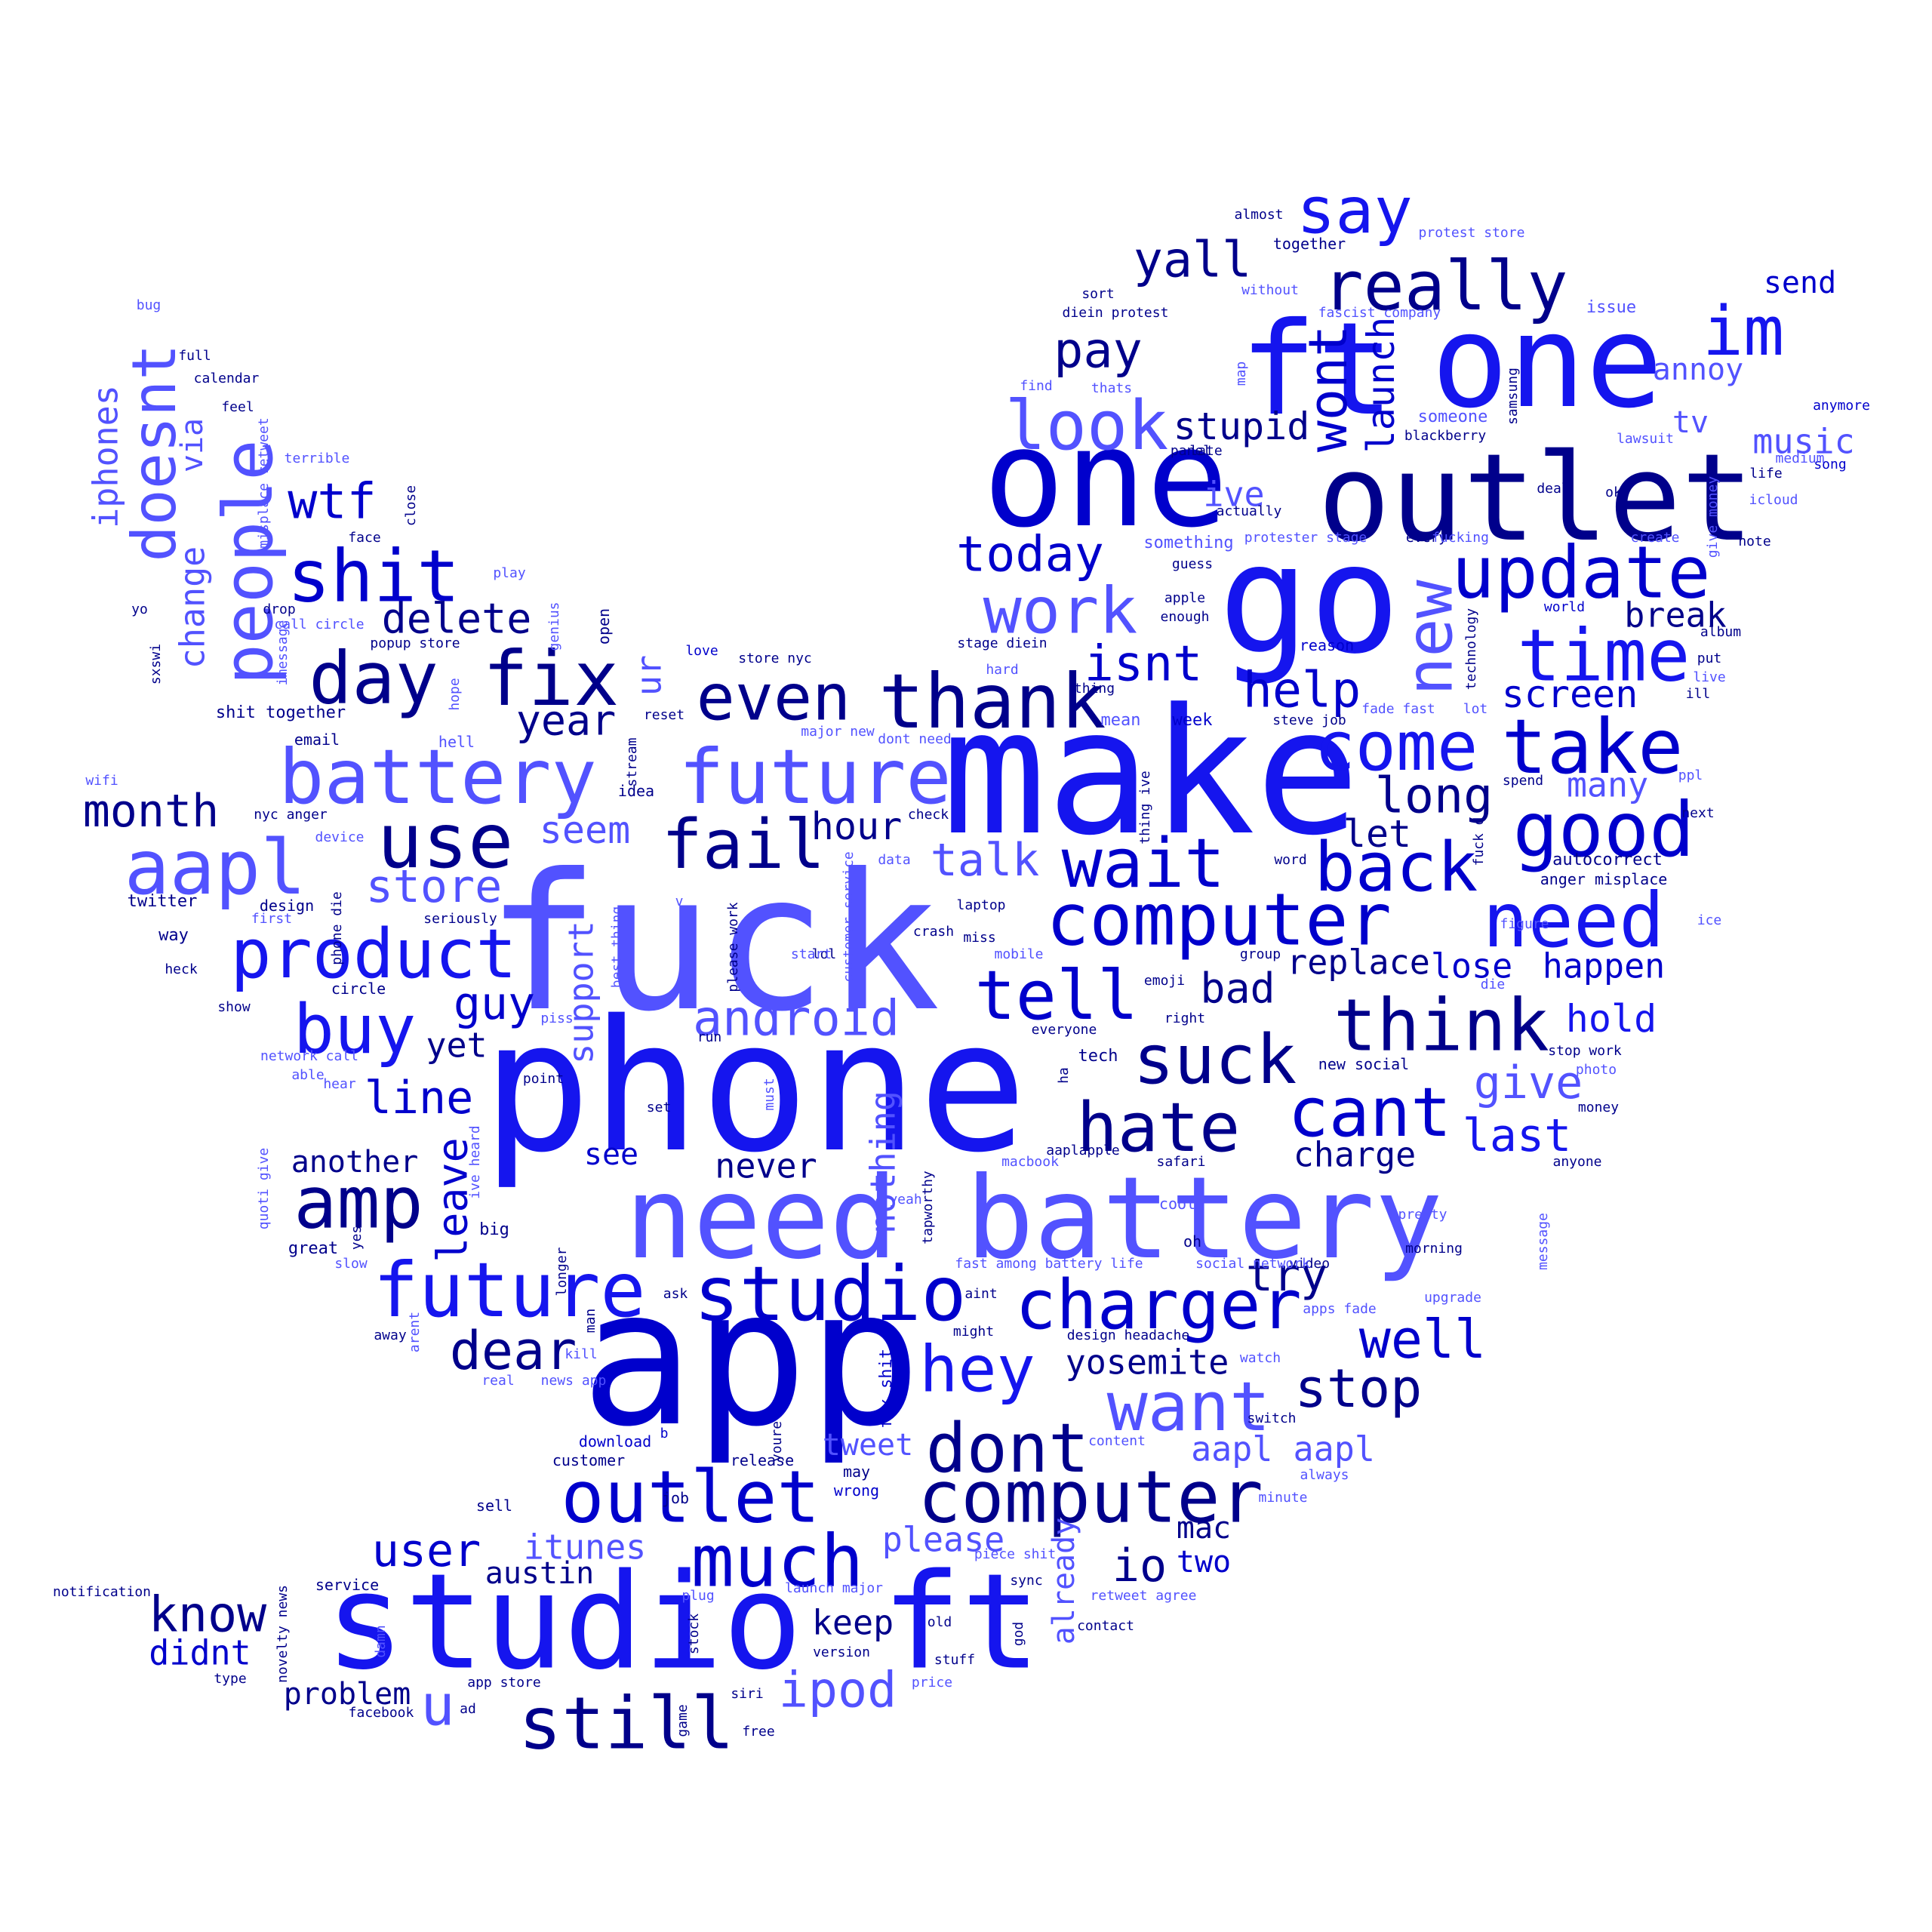 This screenshot has height=1932, width=1932. What do you see at coordinates (1260, 1358) in the screenshot?
I see `word: watch` at bounding box center [1260, 1358].